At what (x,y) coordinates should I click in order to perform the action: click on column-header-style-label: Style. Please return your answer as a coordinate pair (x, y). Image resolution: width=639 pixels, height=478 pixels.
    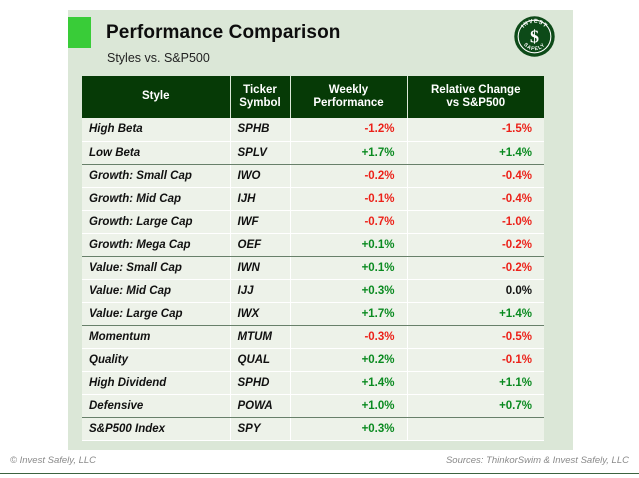
    Looking at the image, I should click on (156, 96).